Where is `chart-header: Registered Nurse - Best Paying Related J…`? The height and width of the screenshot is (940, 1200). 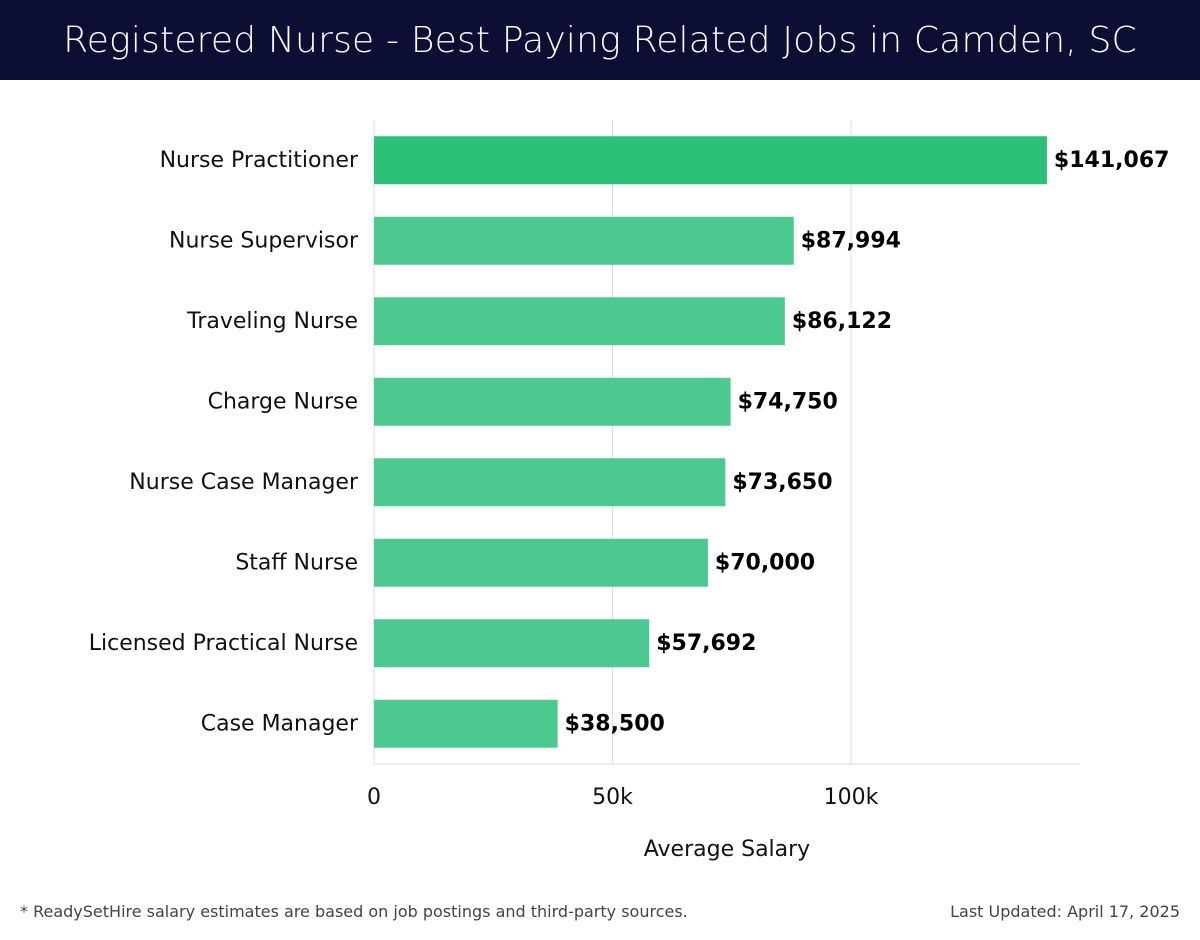 chart-header: Registered Nurse - Best Paying Related J… is located at coordinates (600, 40).